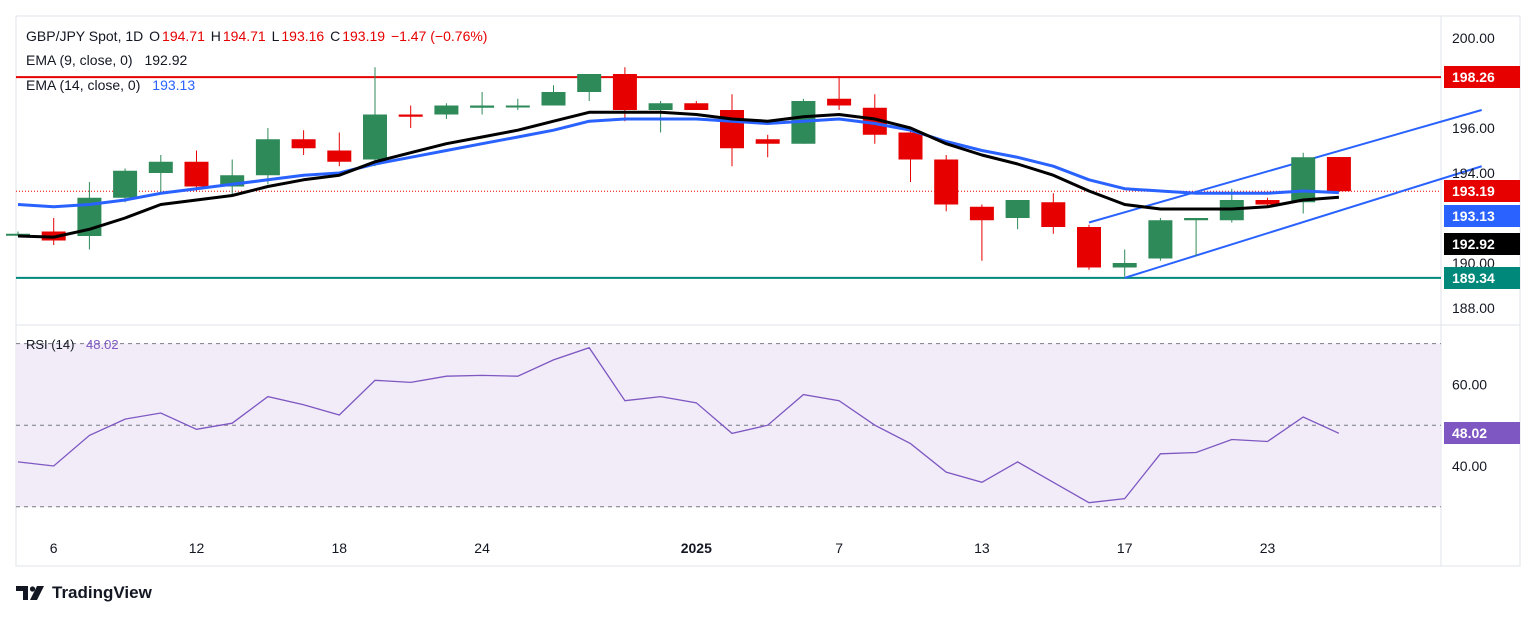  Describe the element at coordinates (107, 60) in the screenshot. I see `legend-ema9-row: EMA (9, close, 0) 192.92` at that location.